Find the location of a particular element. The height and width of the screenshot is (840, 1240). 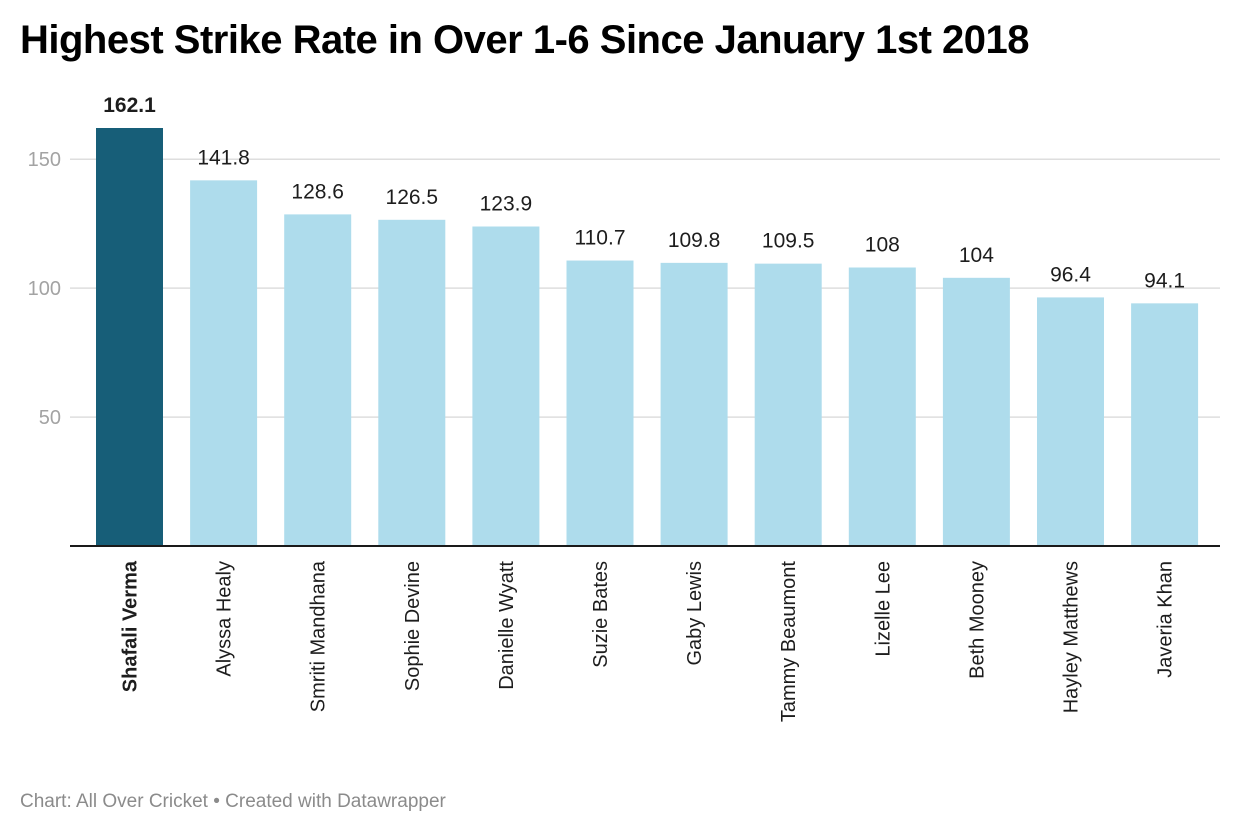

category-label: Beth Mooney is located at coordinates (977, 620).